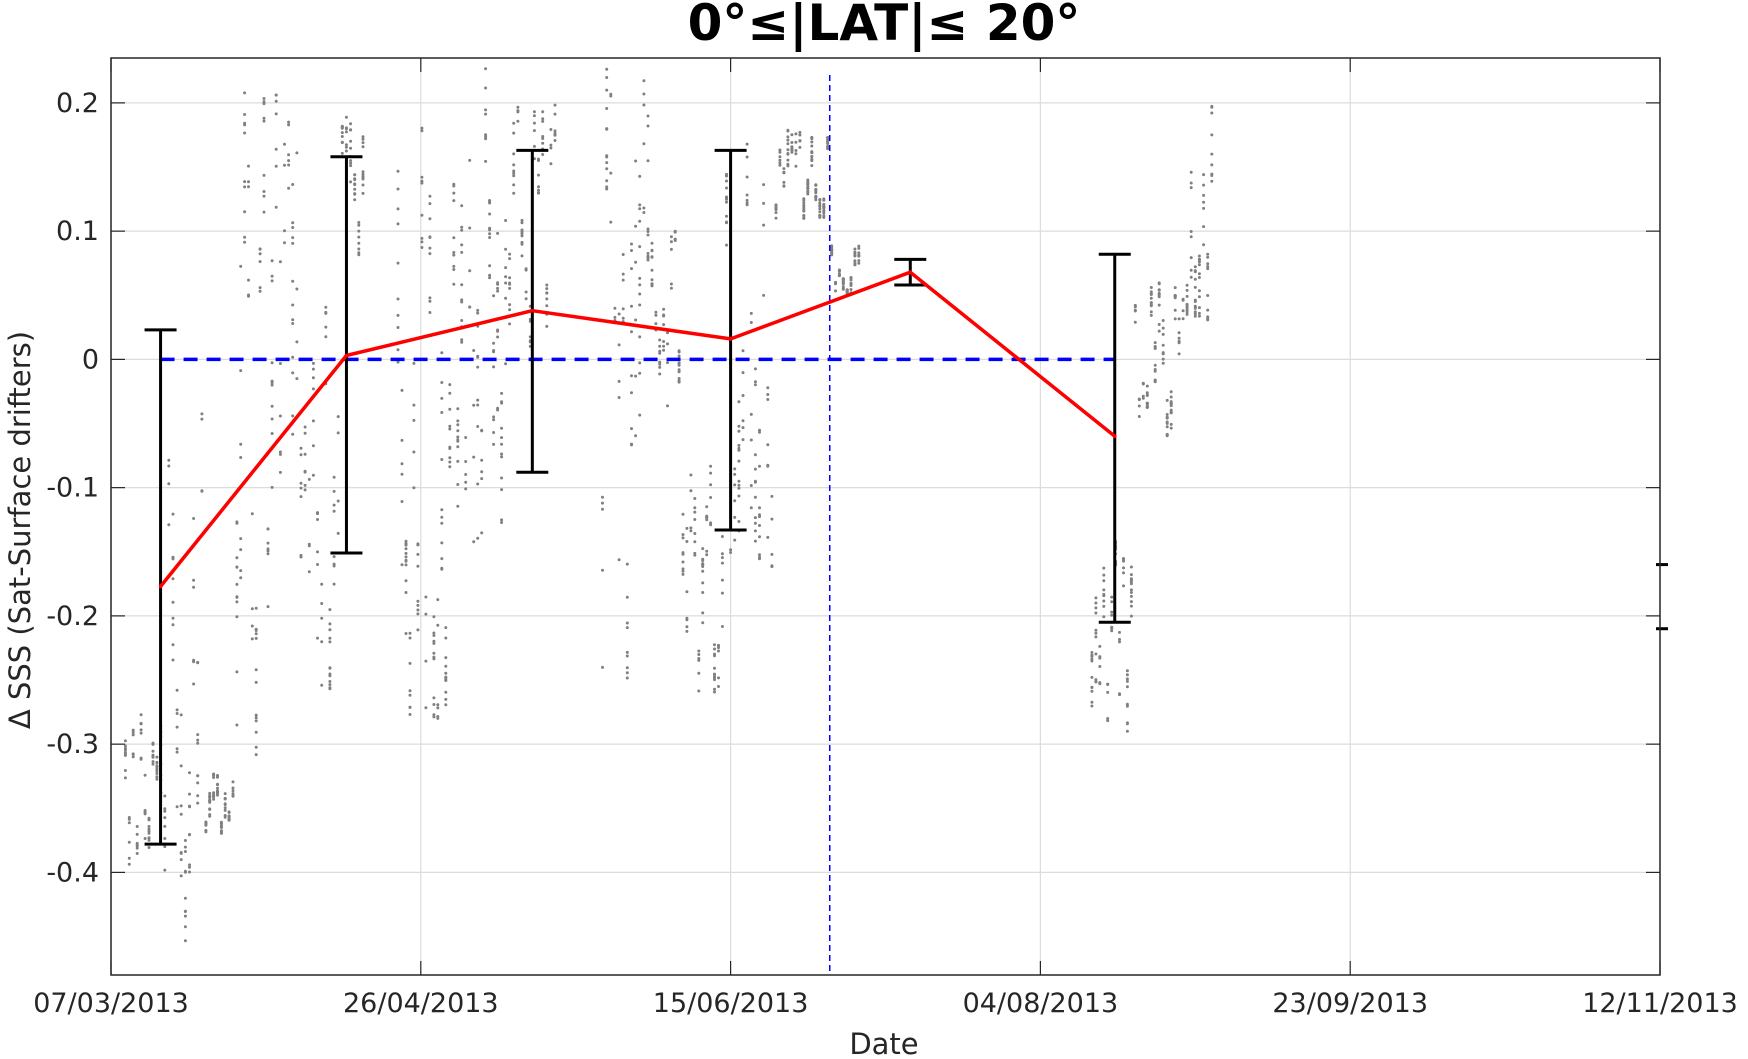  Describe the element at coordinates (421, 1003) in the screenshot. I see `x-tick-label: 26/04/2013` at that location.